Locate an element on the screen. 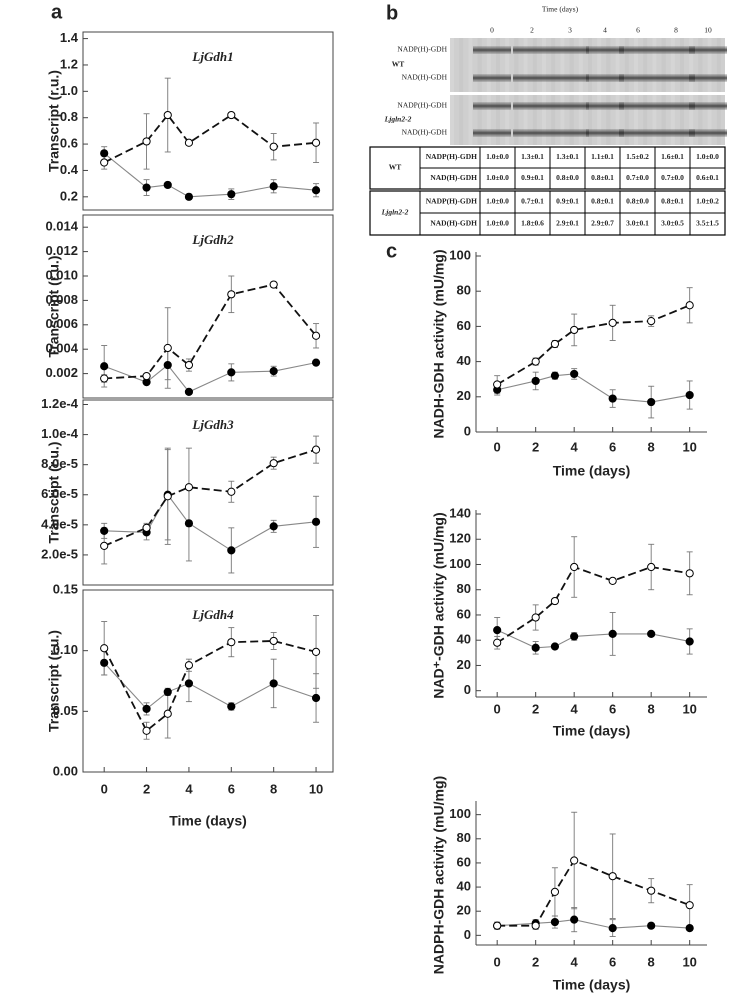 The image size is (733, 1004). panel-label: a is located at coordinates (57, 12).